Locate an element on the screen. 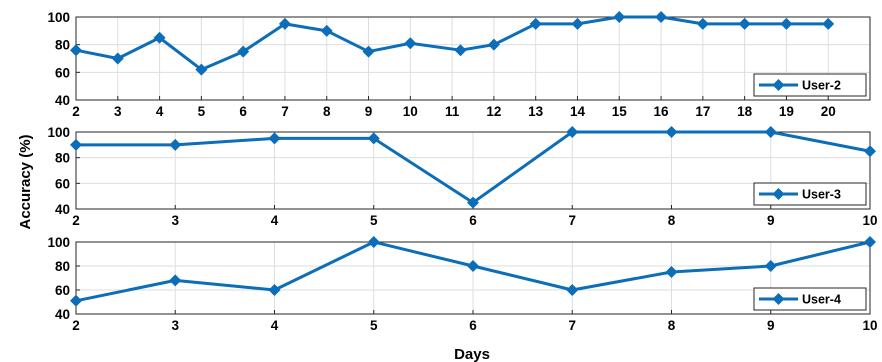 Image resolution: width=882 pixels, height=362 pixels. legend: User-4 is located at coordinates (810, 299).